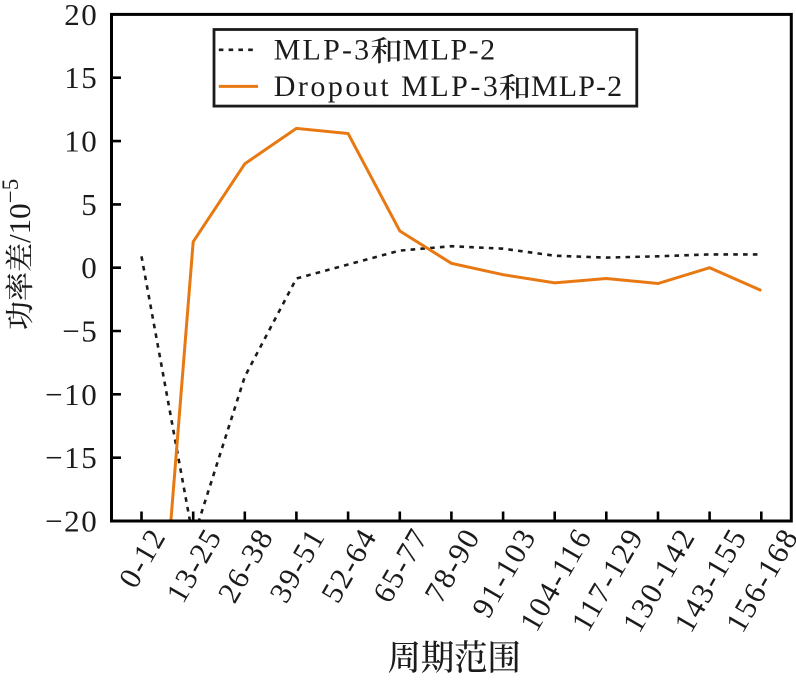 This screenshot has height=680, width=796. What do you see at coordinates (89, 204) in the screenshot?
I see `svg-text: 5` at bounding box center [89, 204].